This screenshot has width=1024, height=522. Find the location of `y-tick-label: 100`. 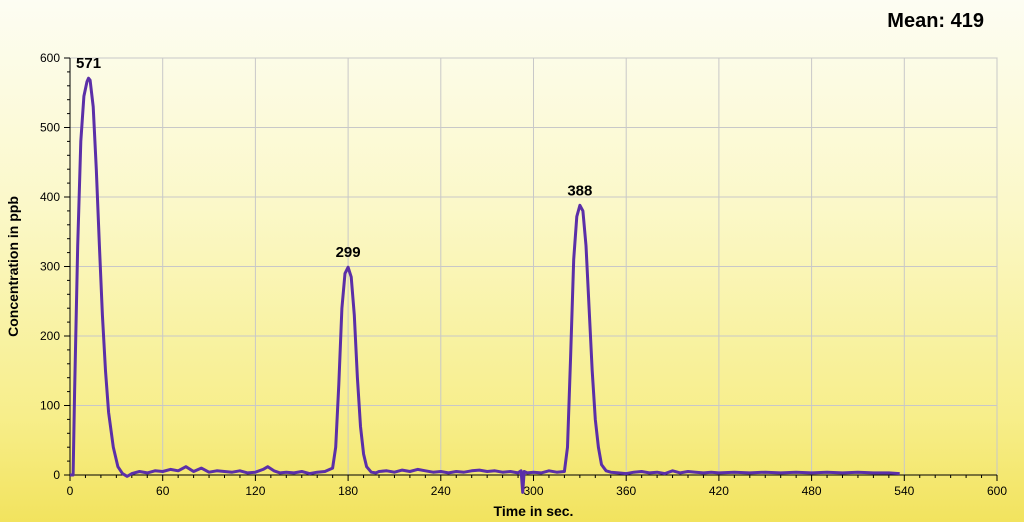

y-tick-label: 100 is located at coordinates (50, 406).